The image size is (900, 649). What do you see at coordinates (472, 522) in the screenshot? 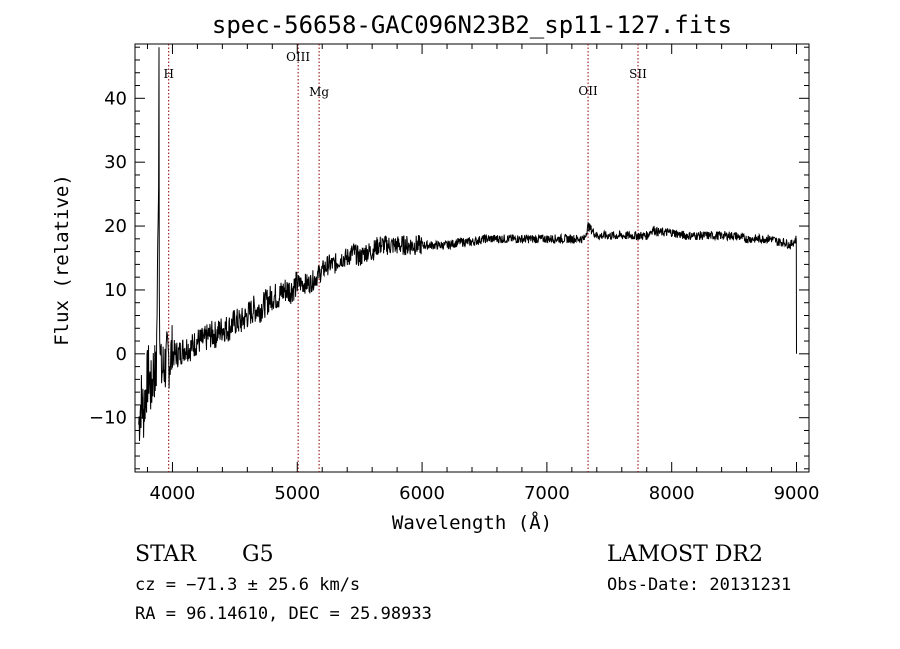
I see `x-axis-label: Wavelength (Å)` at bounding box center [472, 522].